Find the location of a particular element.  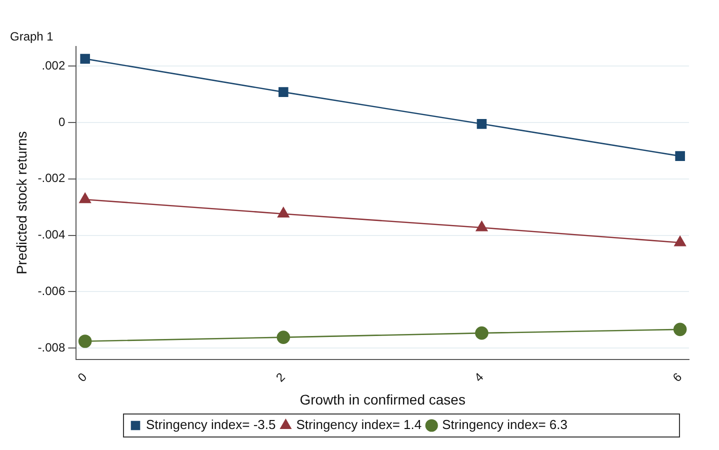

y-tick-label: -.002 is located at coordinates (52, 178).